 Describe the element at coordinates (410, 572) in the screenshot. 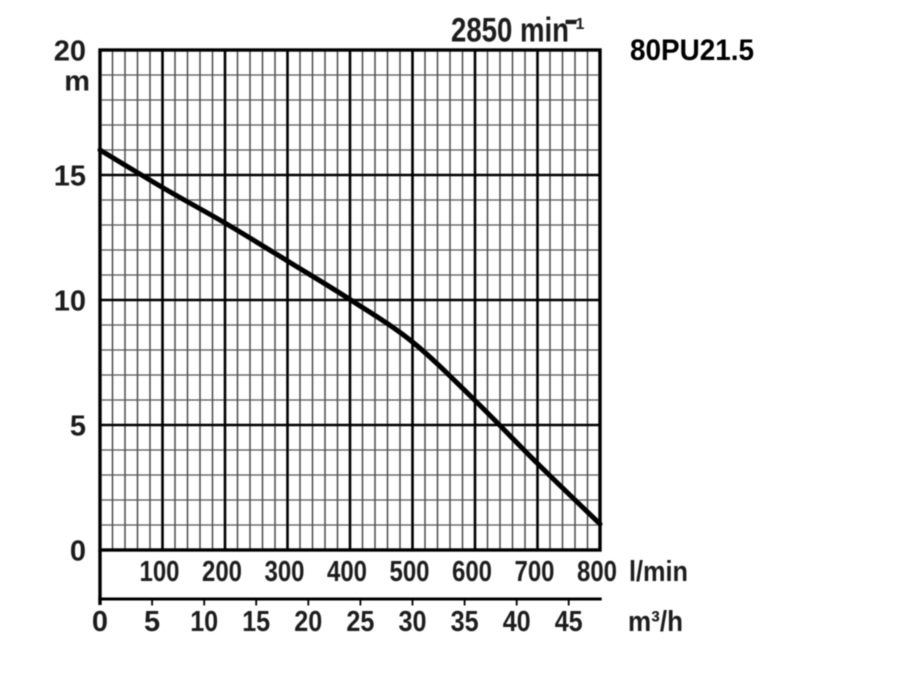

I see `svg-text: 500` at that location.